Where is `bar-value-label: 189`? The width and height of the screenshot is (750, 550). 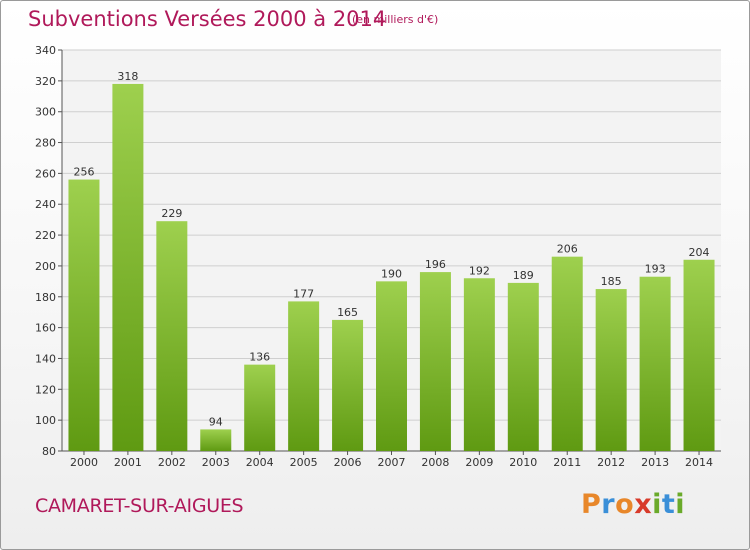
bar-value-label: 189 is located at coordinates (523, 275).